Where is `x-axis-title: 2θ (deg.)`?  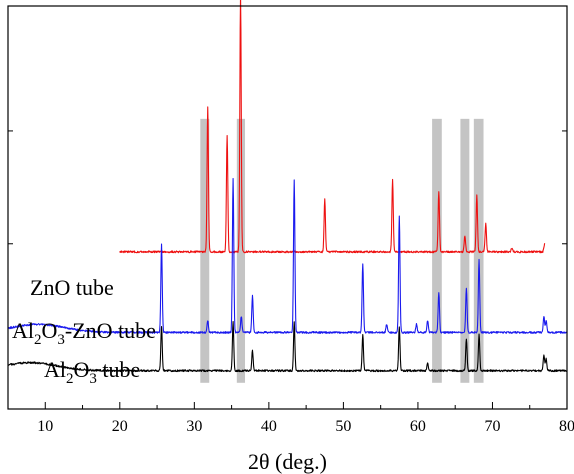 x-axis-title: 2θ (deg.) is located at coordinates (287, 461).